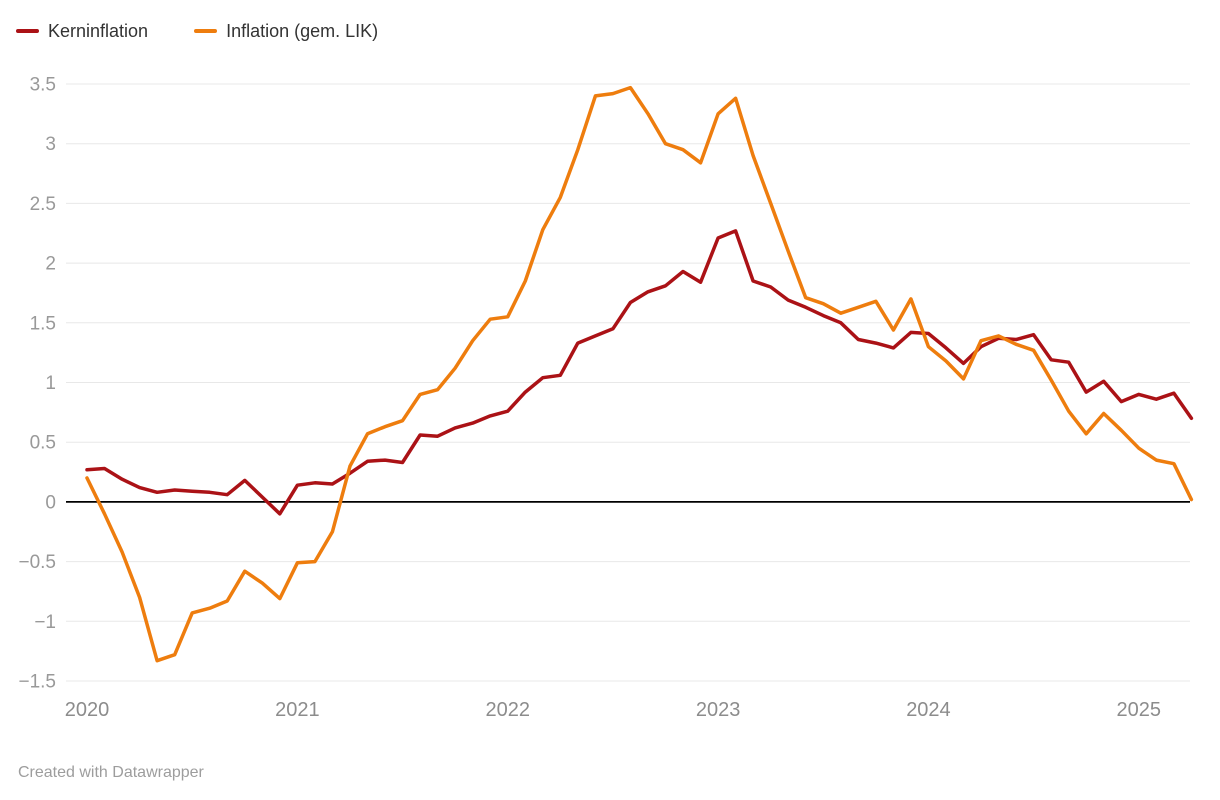 This screenshot has width=1220, height=800. I want to click on x-tick-label: 2022, so click(507, 710).